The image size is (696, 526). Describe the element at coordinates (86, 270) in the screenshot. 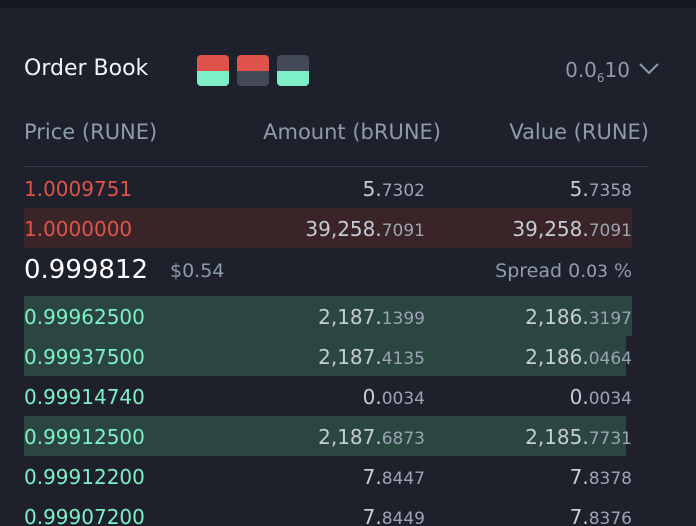

I see `mid-price: 0.999812` at that location.